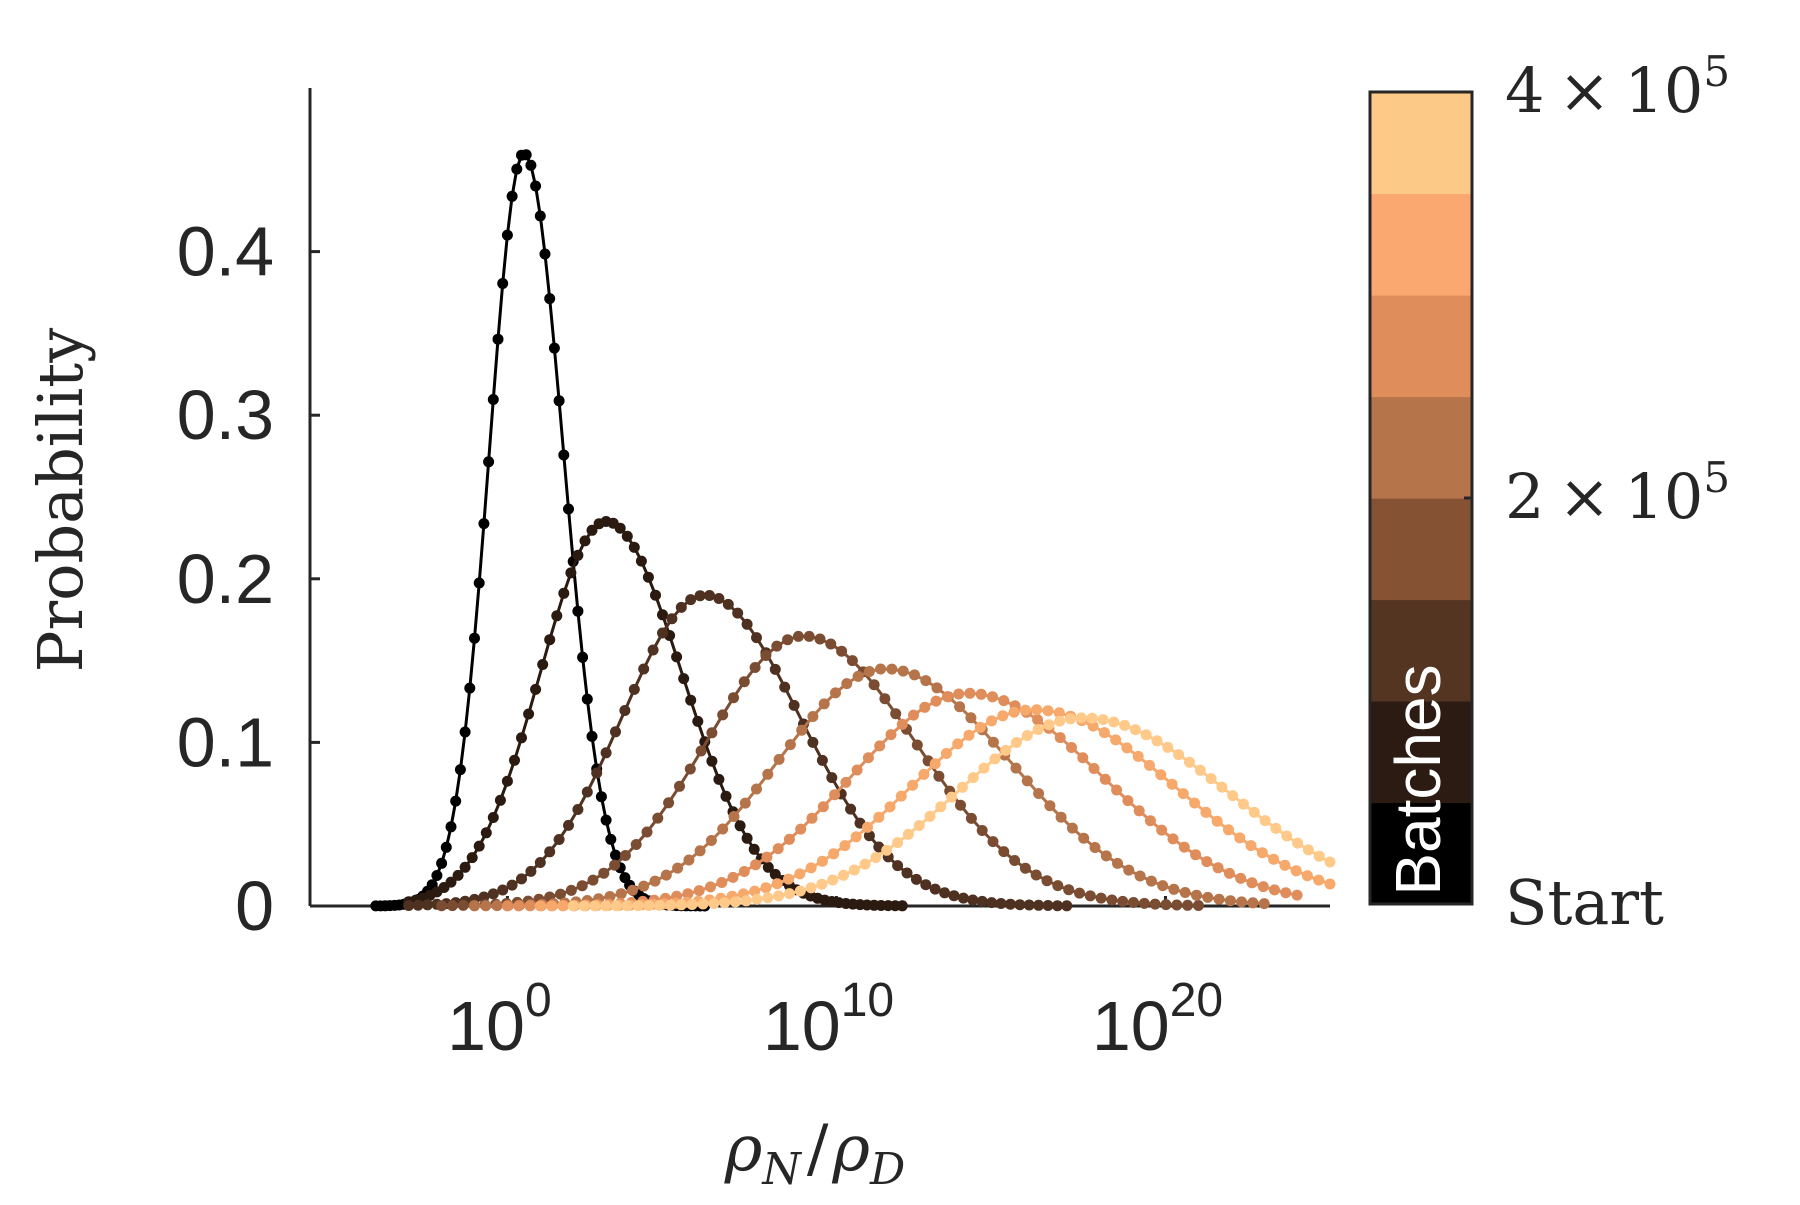 The height and width of the screenshot is (1205, 1800). Describe the element at coordinates (1617, 87) in the screenshot. I see `colorbar-tick-top: 4 × 105` at that location.